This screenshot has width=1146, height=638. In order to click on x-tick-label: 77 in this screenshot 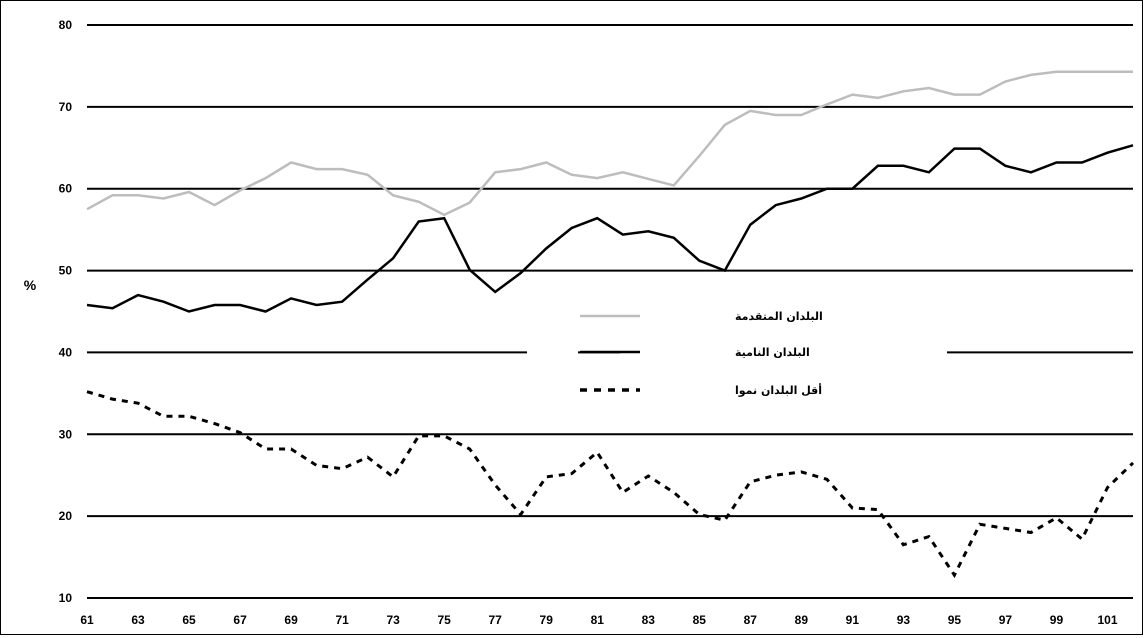, I will do `click(496, 620)`.